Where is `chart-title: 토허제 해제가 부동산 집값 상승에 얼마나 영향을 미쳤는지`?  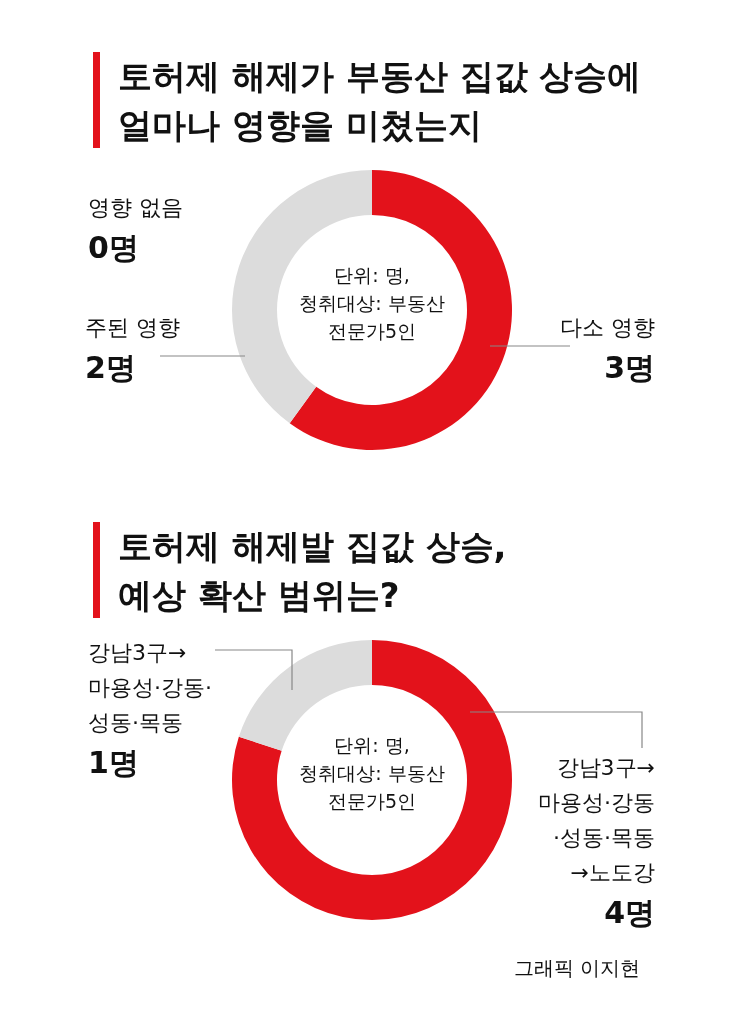
chart-title: 토허제 해제가 부동산 집값 상승에 얼마나 영향을 미쳤는지 is located at coordinates (380, 101).